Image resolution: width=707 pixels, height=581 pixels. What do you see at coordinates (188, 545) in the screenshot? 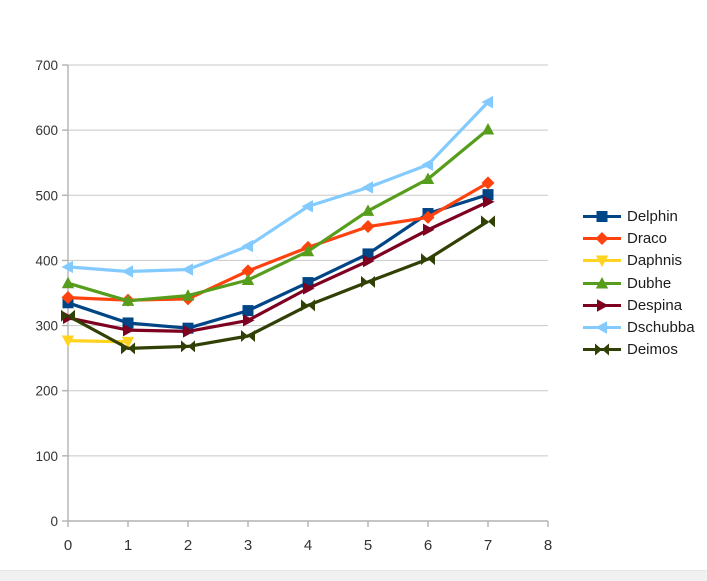
I see `x-axis-tick-label: 2` at bounding box center [188, 545].